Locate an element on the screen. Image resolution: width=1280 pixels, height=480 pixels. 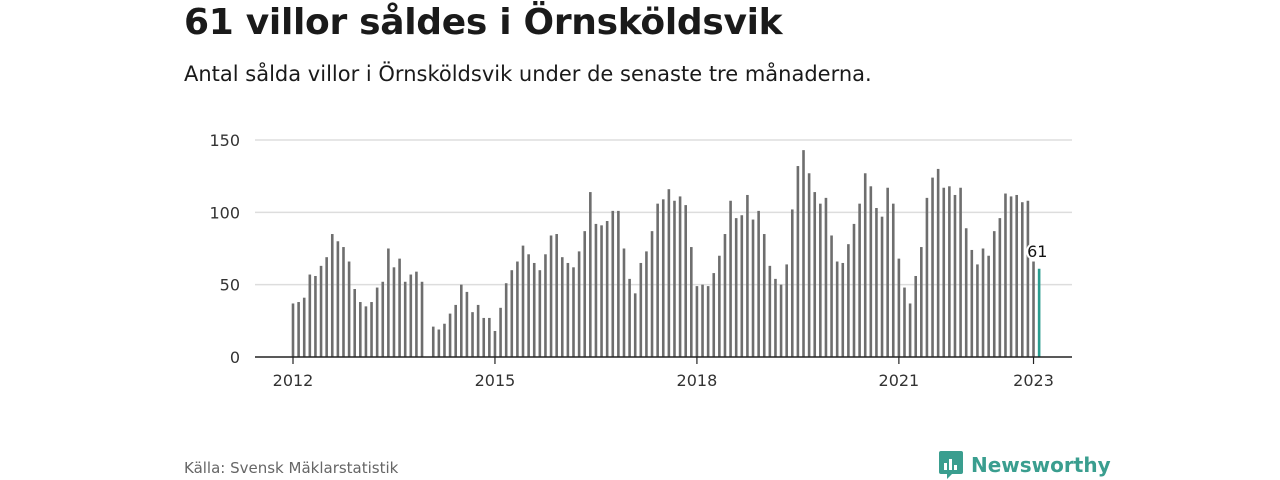
newsworthy-logo-icon is located at coordinates (951, 465).